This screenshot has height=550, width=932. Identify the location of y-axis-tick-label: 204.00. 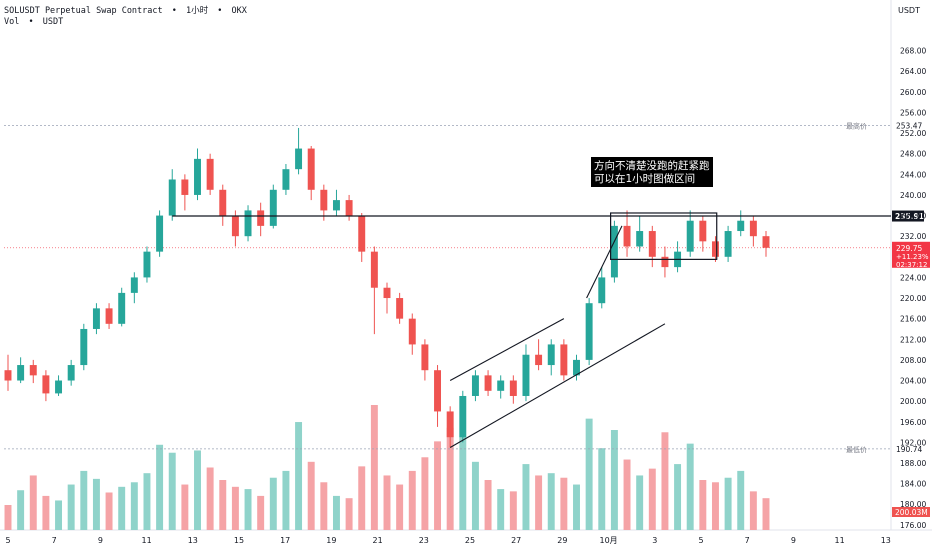
(913, 381).